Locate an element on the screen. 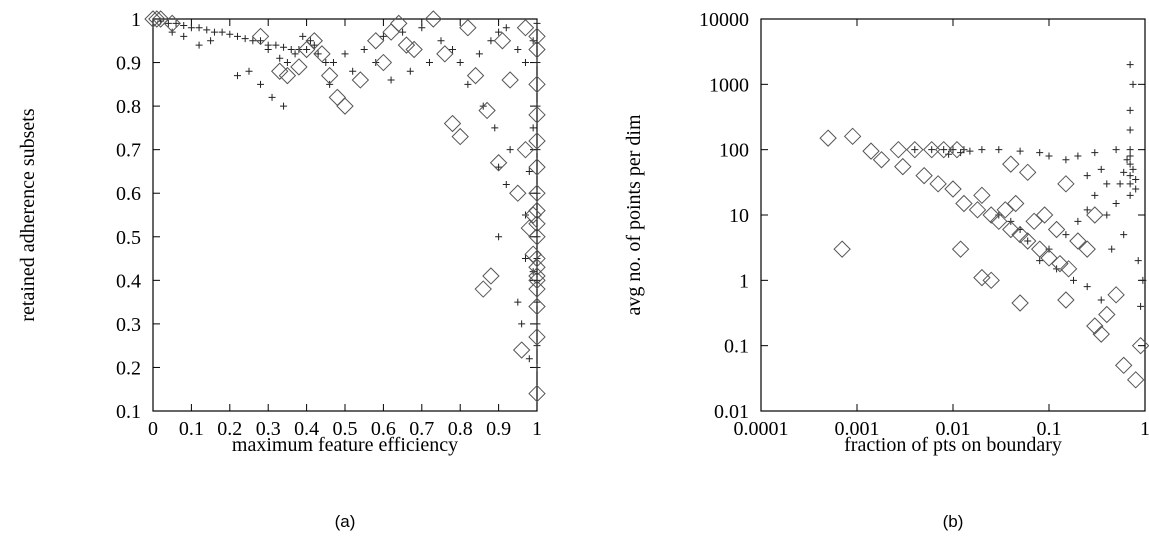  y-tick-label: 0.01 is located at coordinates (731, 412).